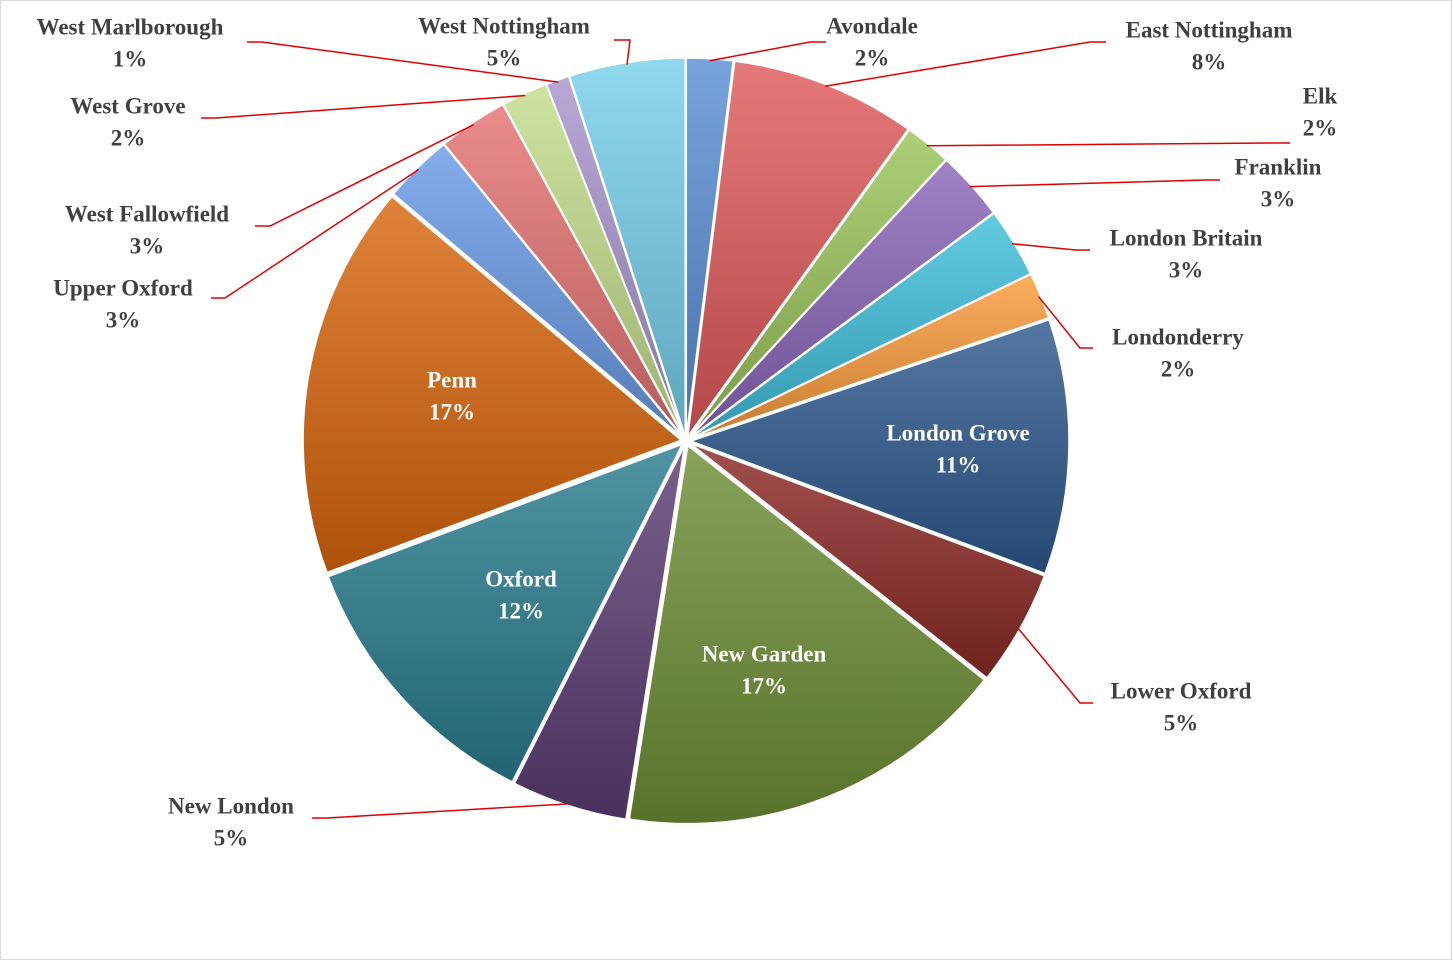 The width and height of the screenshot is (1453, 961). Describe the element at coordinates (130, 26) in the screenshot. I see `slice-label: West Marlborough` at that location.